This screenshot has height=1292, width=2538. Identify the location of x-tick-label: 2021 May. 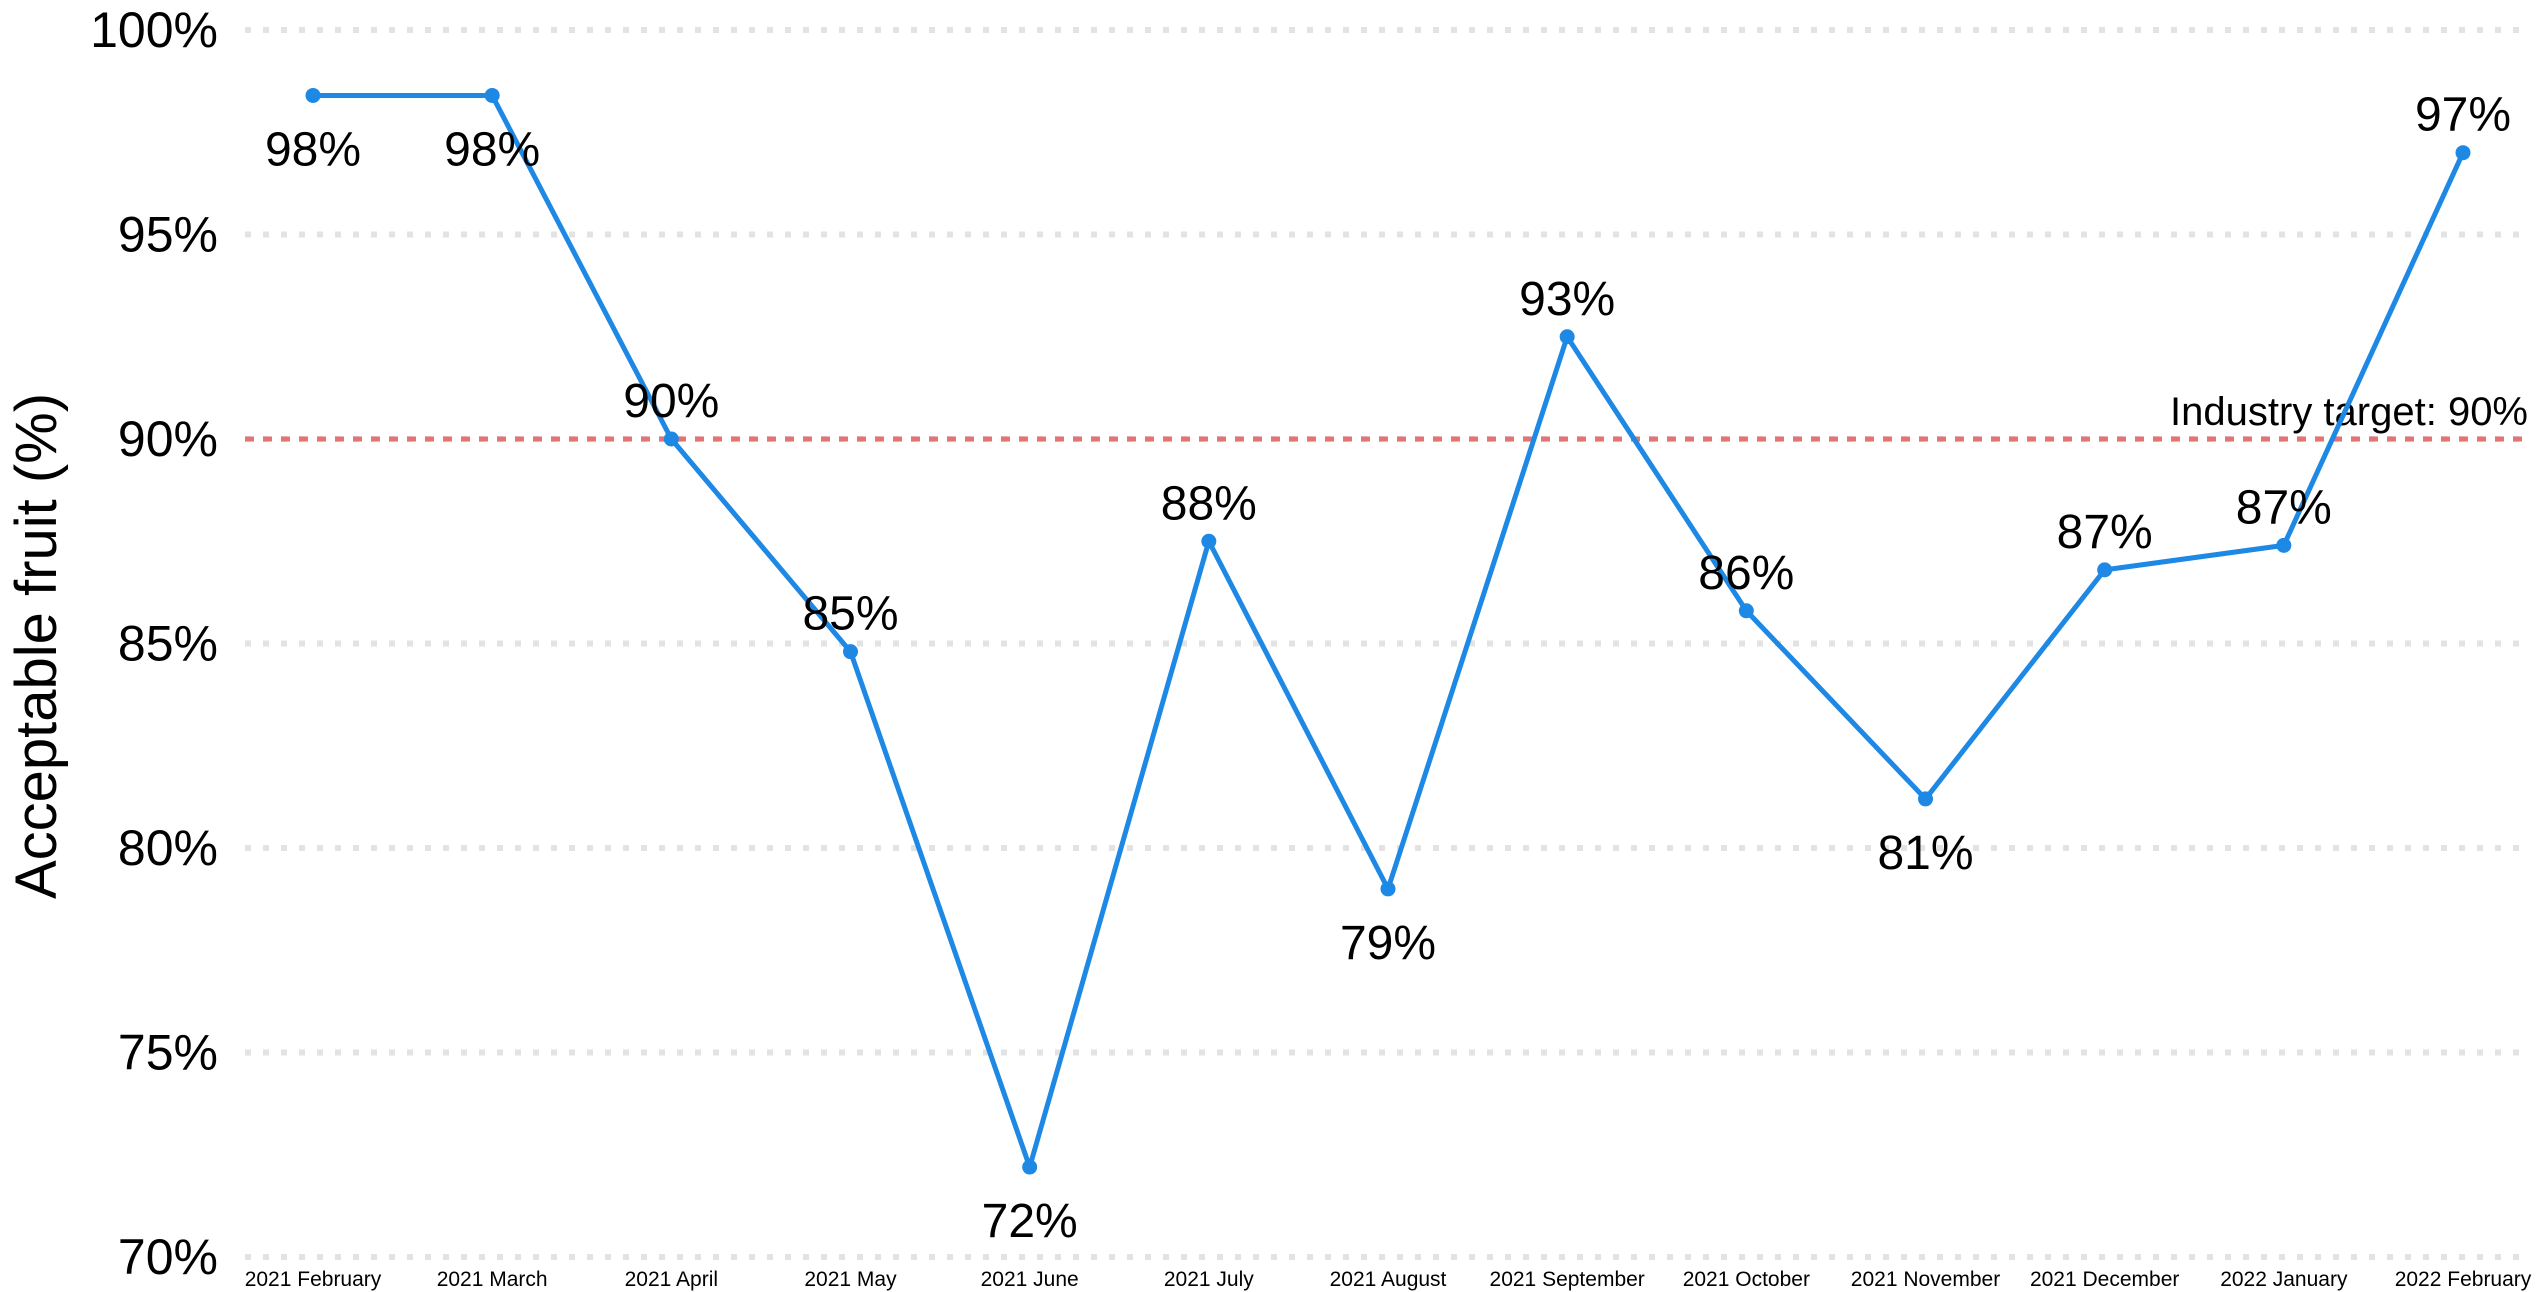
(850, 1279).